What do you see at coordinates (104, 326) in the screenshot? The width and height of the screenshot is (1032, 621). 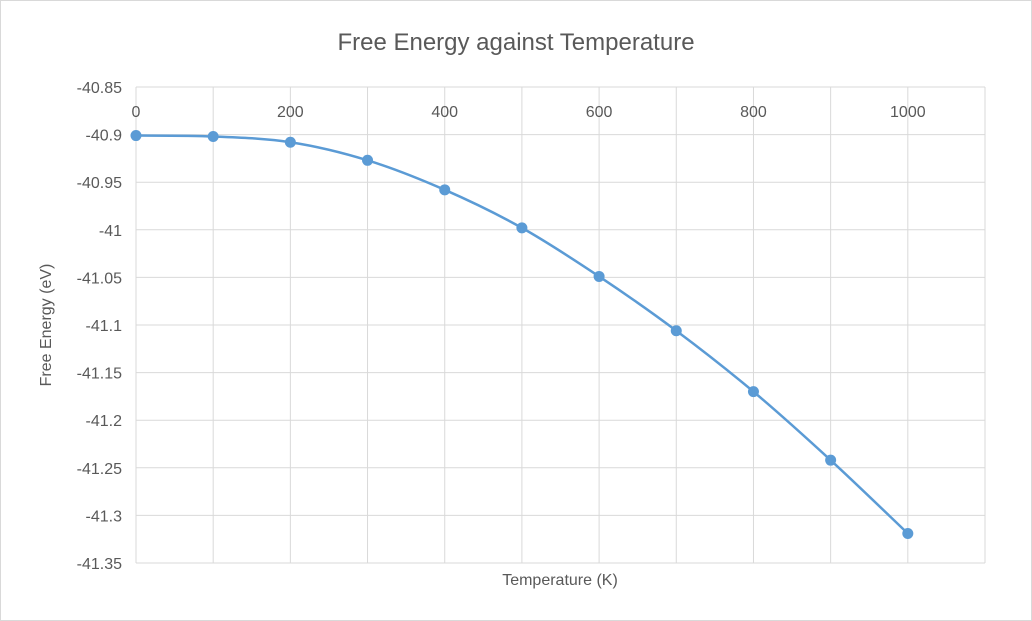 I see `y-tick-label: -41.1` at bounding box center [104, 326].